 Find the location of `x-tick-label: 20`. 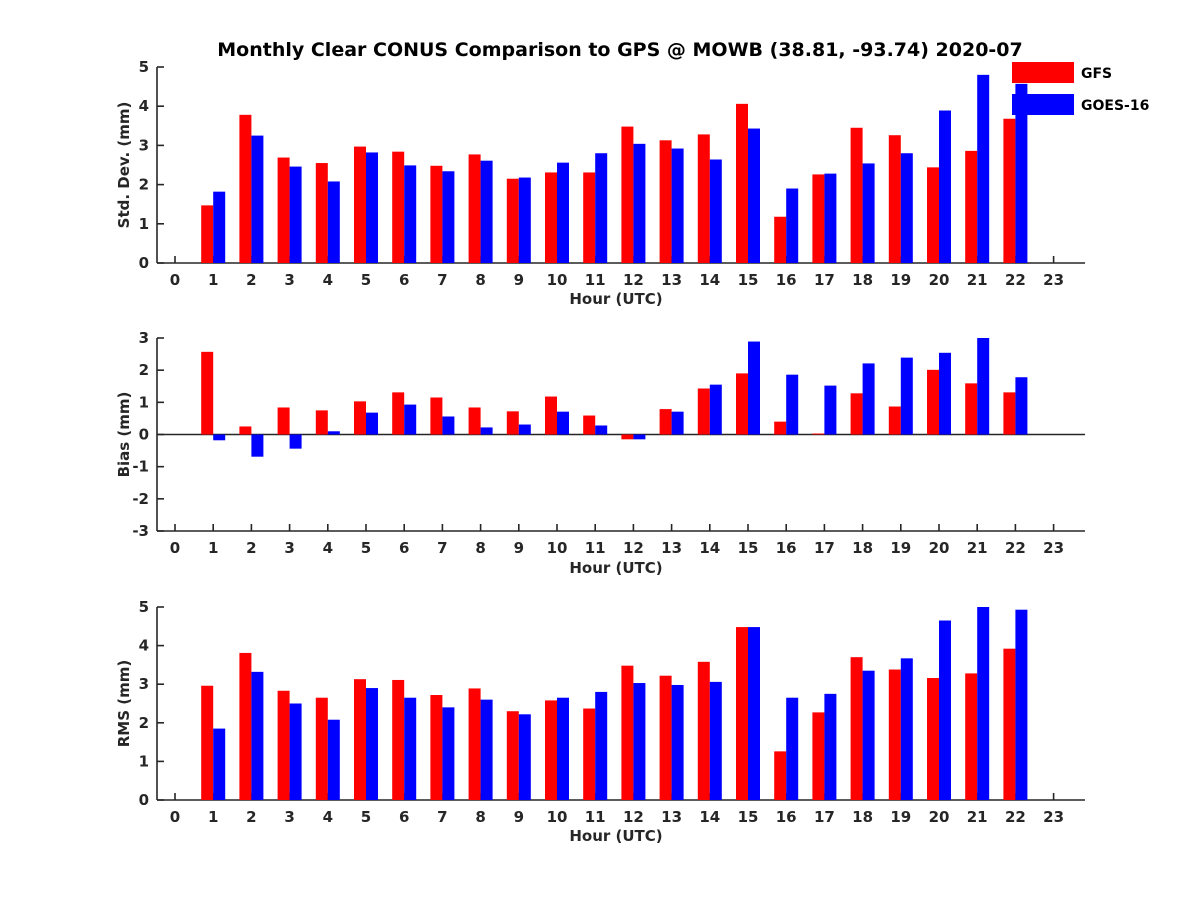

x-tick-label: 20 is located at coordinates (939, 817).